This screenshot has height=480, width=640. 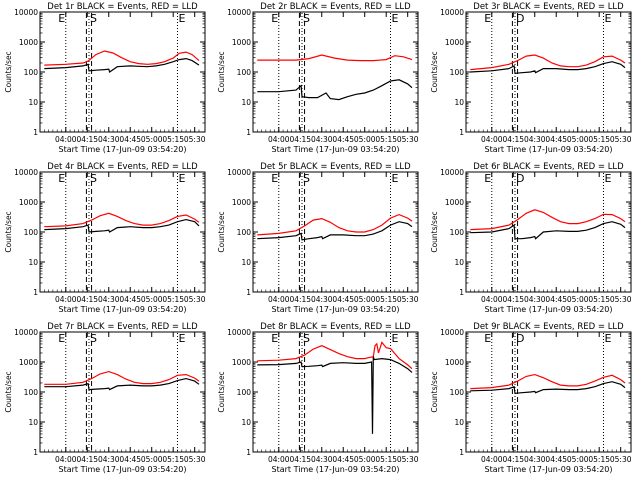 I want to click on chart-title: Det 7r BLACK = Events, RED = LLD, so click(x=122, y=327).